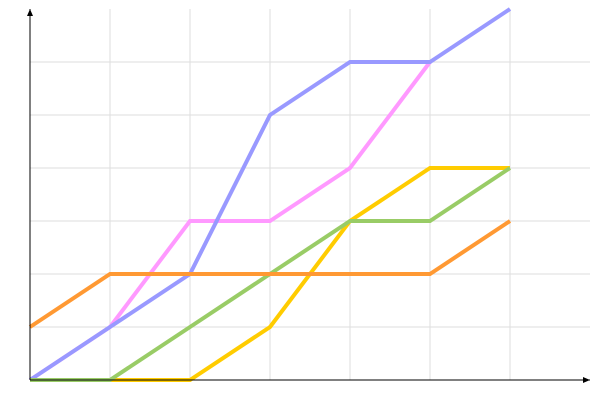  Describe the element at coordinates (30, 12) in the screenshot. I see `y-axis-arrow-icon` at that location.